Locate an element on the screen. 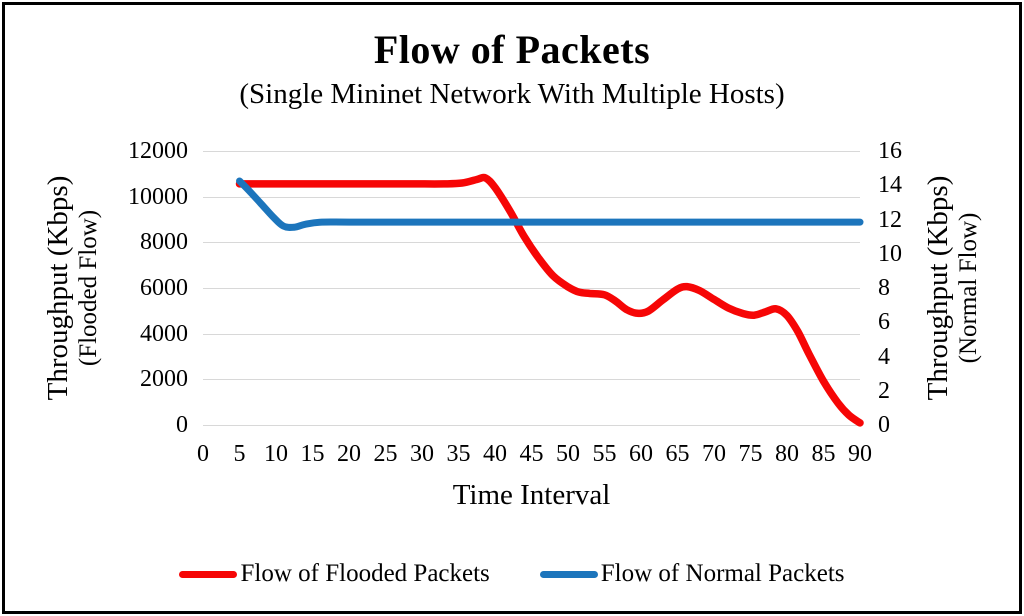  series-line-right is located at coordinates (550, 204).